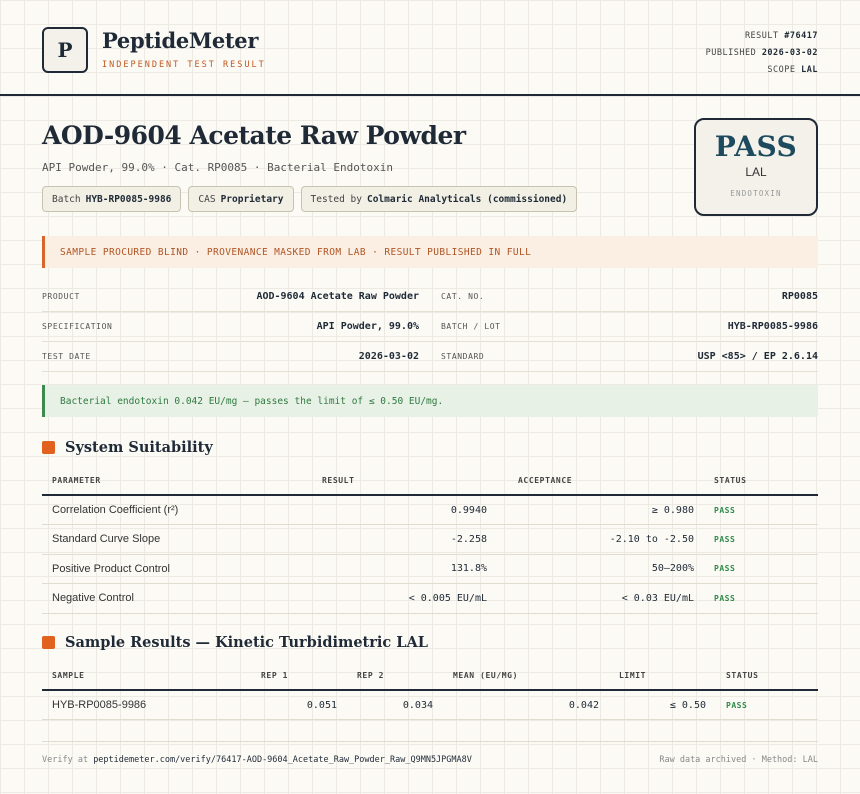 This screenshot has width=860, height=794. What do you see at coordinates (336, 199) in the screenshot?
I see `chip-label: Tested by` at bounding box center [336, 199].